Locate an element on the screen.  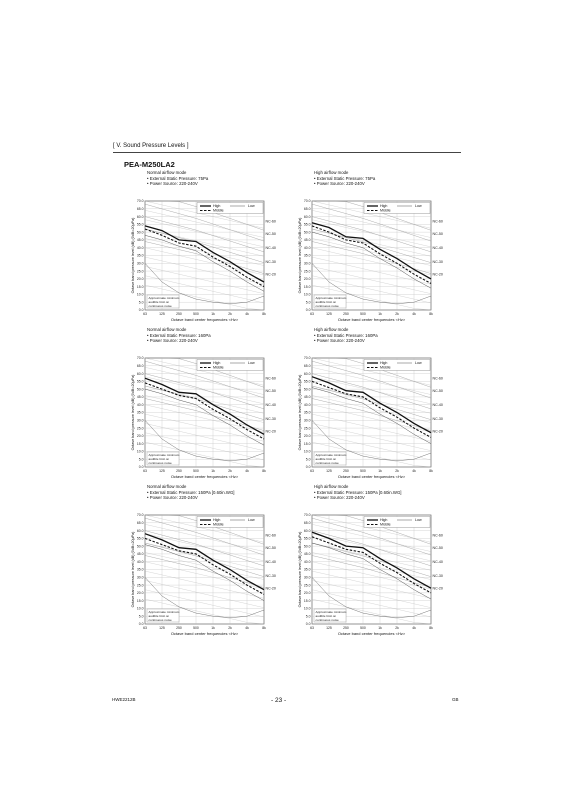
x-axis-label: Octave band center frequencies <Hz> is located at coordinates (372, 633).